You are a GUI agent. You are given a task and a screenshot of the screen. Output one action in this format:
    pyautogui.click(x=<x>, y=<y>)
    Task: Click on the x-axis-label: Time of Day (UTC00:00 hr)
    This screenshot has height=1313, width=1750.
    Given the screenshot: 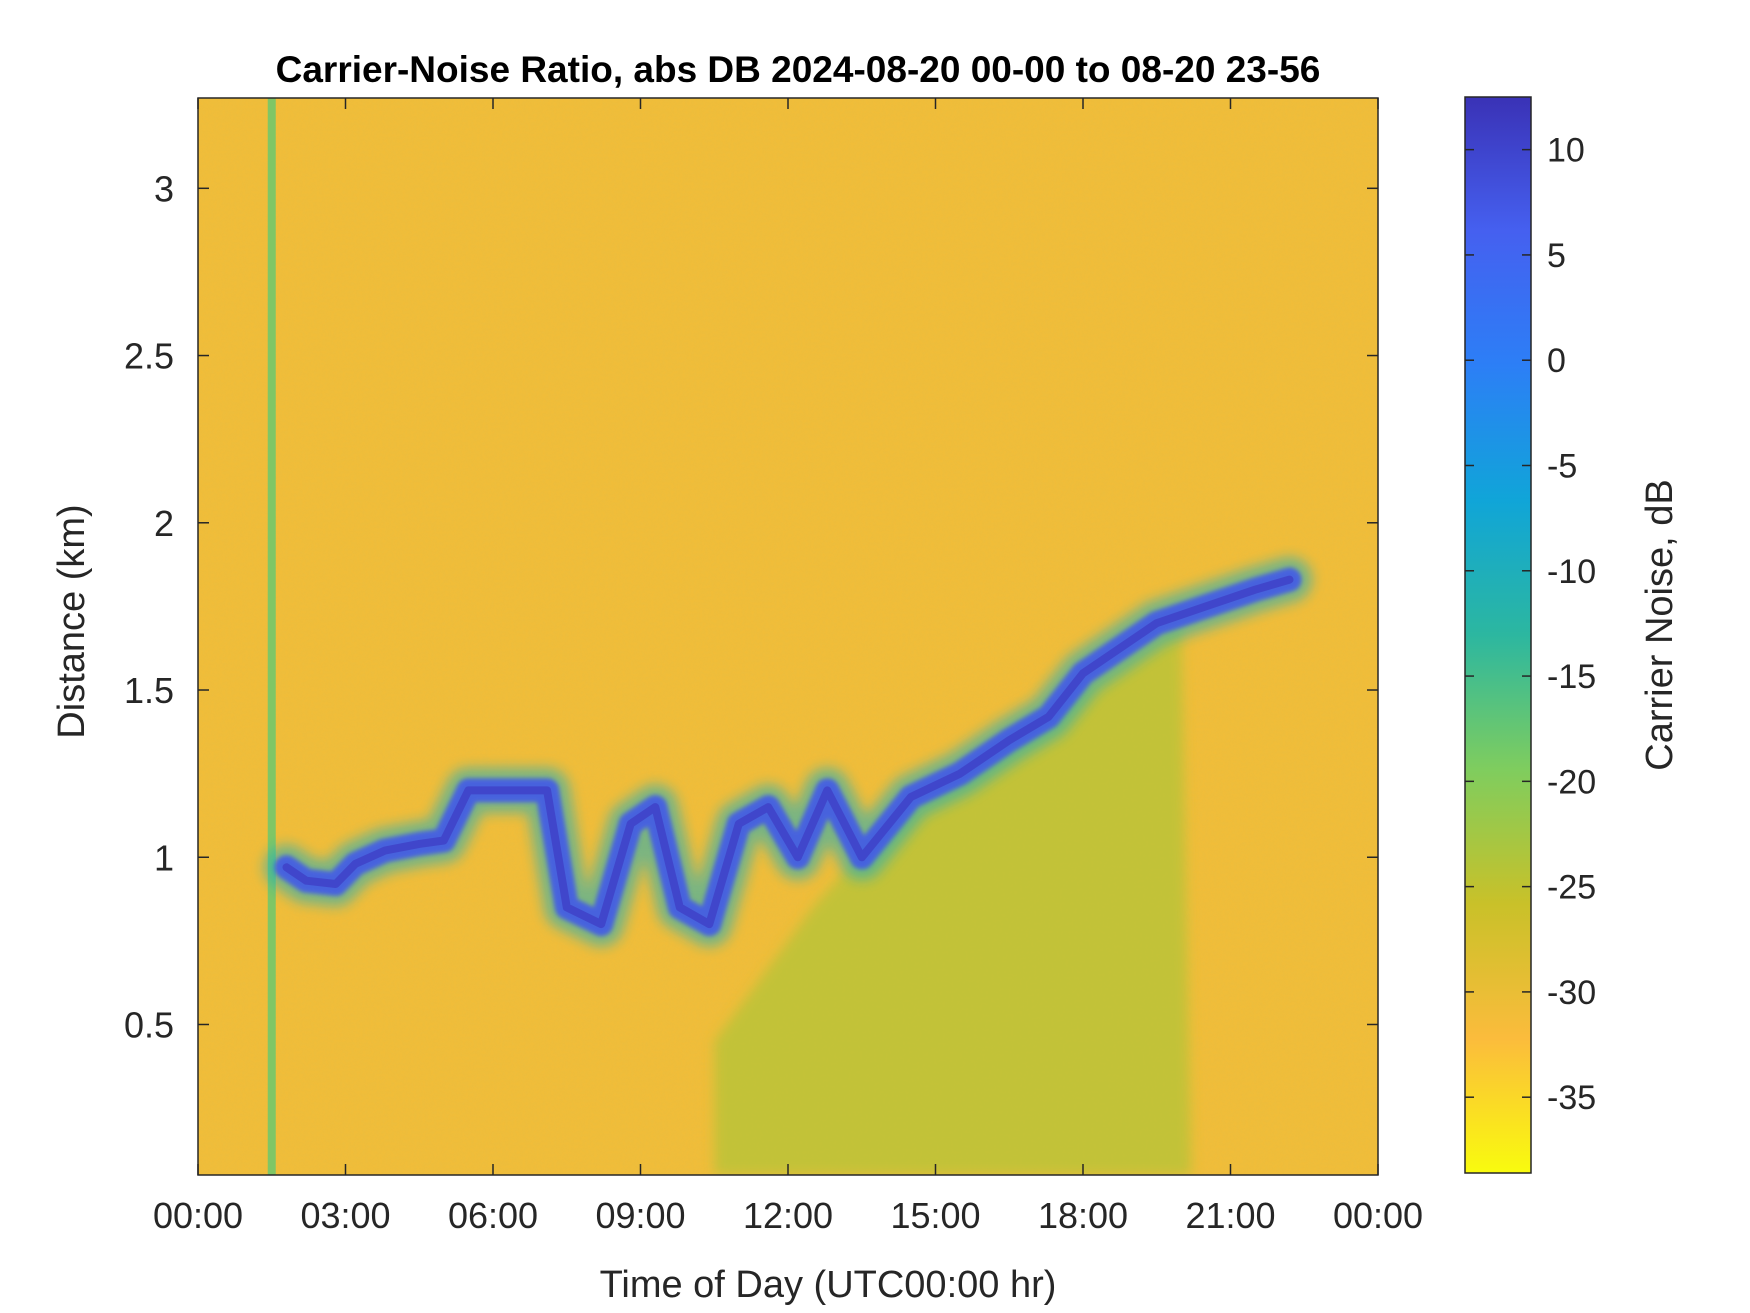 What is the action you would take?
    pyautogui.click(x=828, y=1285)
    